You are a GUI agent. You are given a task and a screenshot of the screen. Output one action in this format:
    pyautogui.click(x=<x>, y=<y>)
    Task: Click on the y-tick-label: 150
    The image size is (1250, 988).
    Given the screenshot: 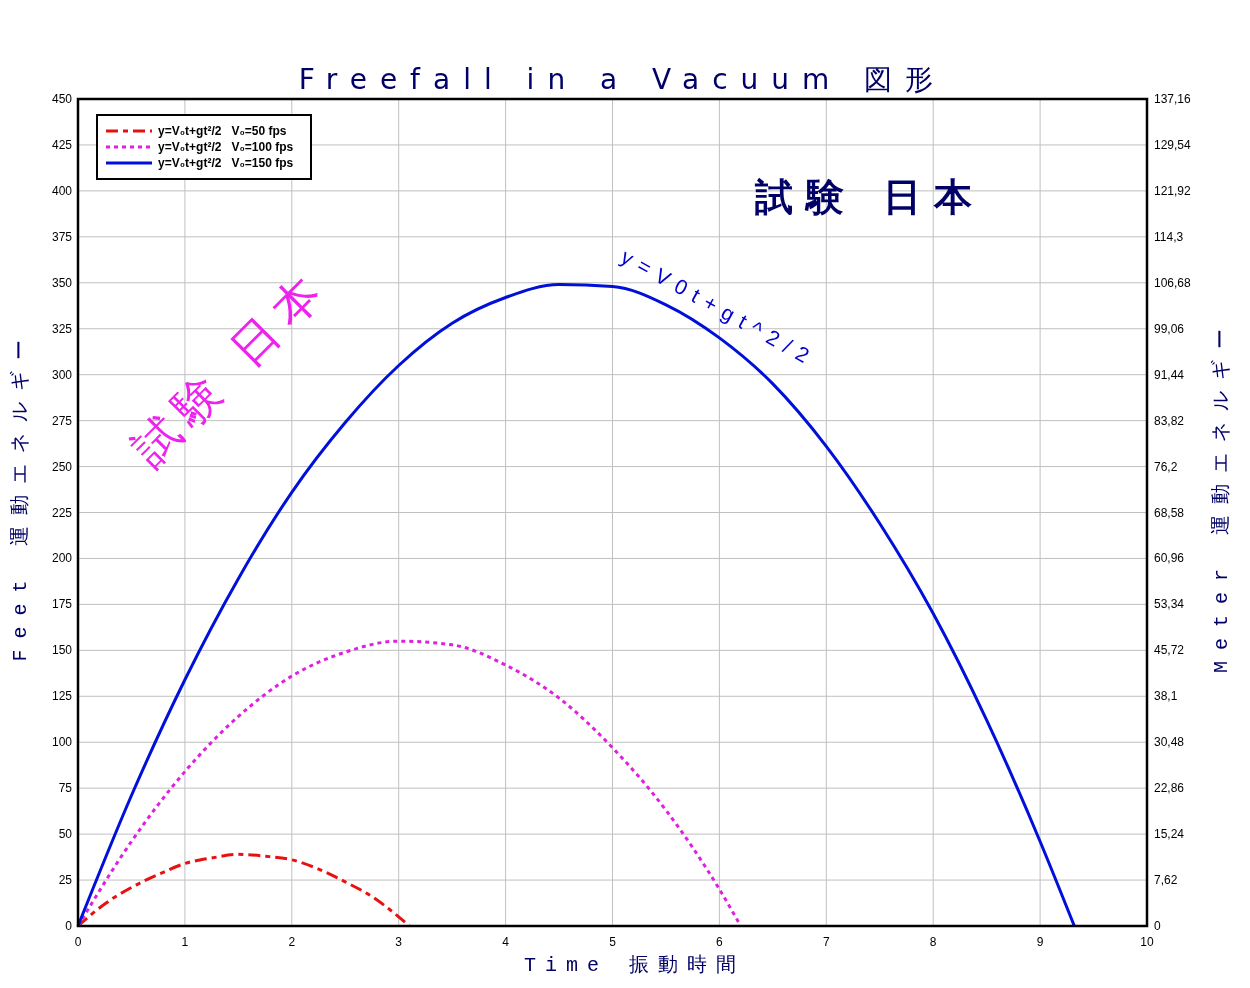 What is the action you would take?
    pyautogui.click(x=62, y=650)
    